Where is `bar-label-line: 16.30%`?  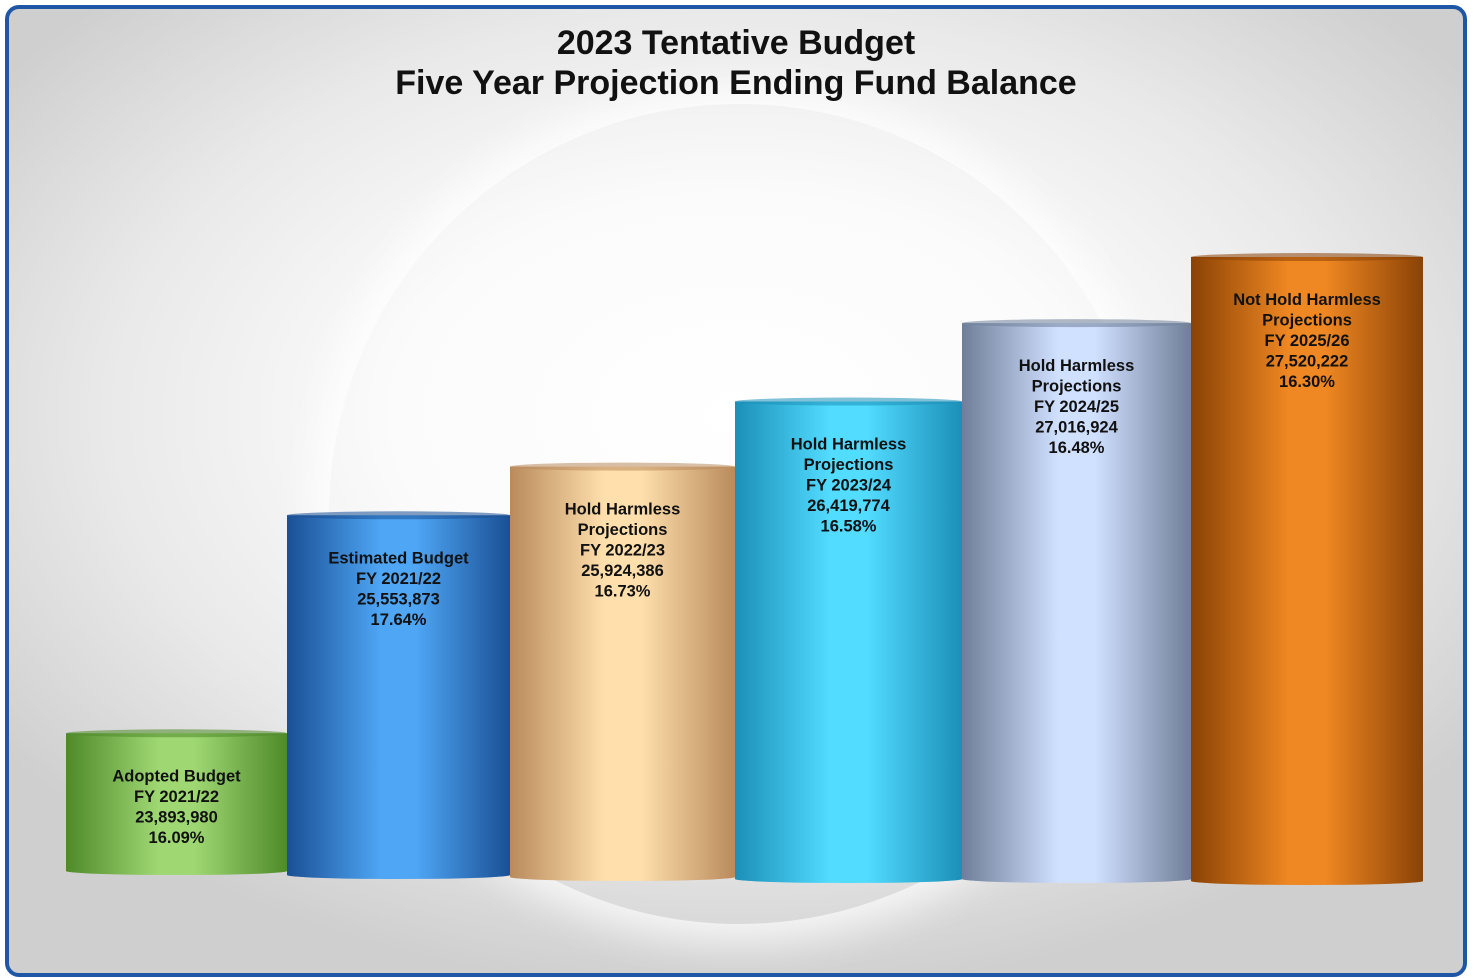
bar-label-line: 16.30% is located at coordinates (1307, 382).